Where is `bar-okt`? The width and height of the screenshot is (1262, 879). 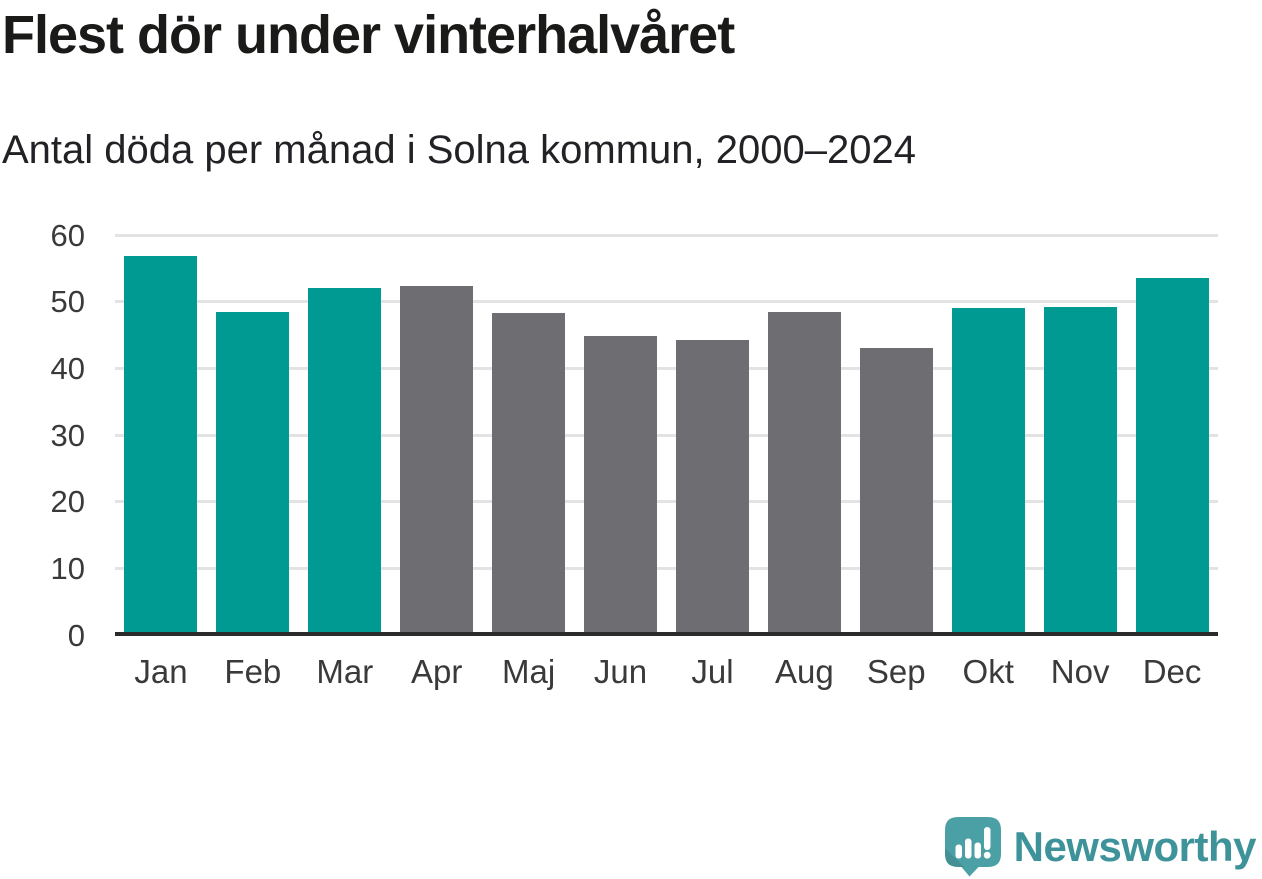
bar-okt is located at coordinates (988, 471).